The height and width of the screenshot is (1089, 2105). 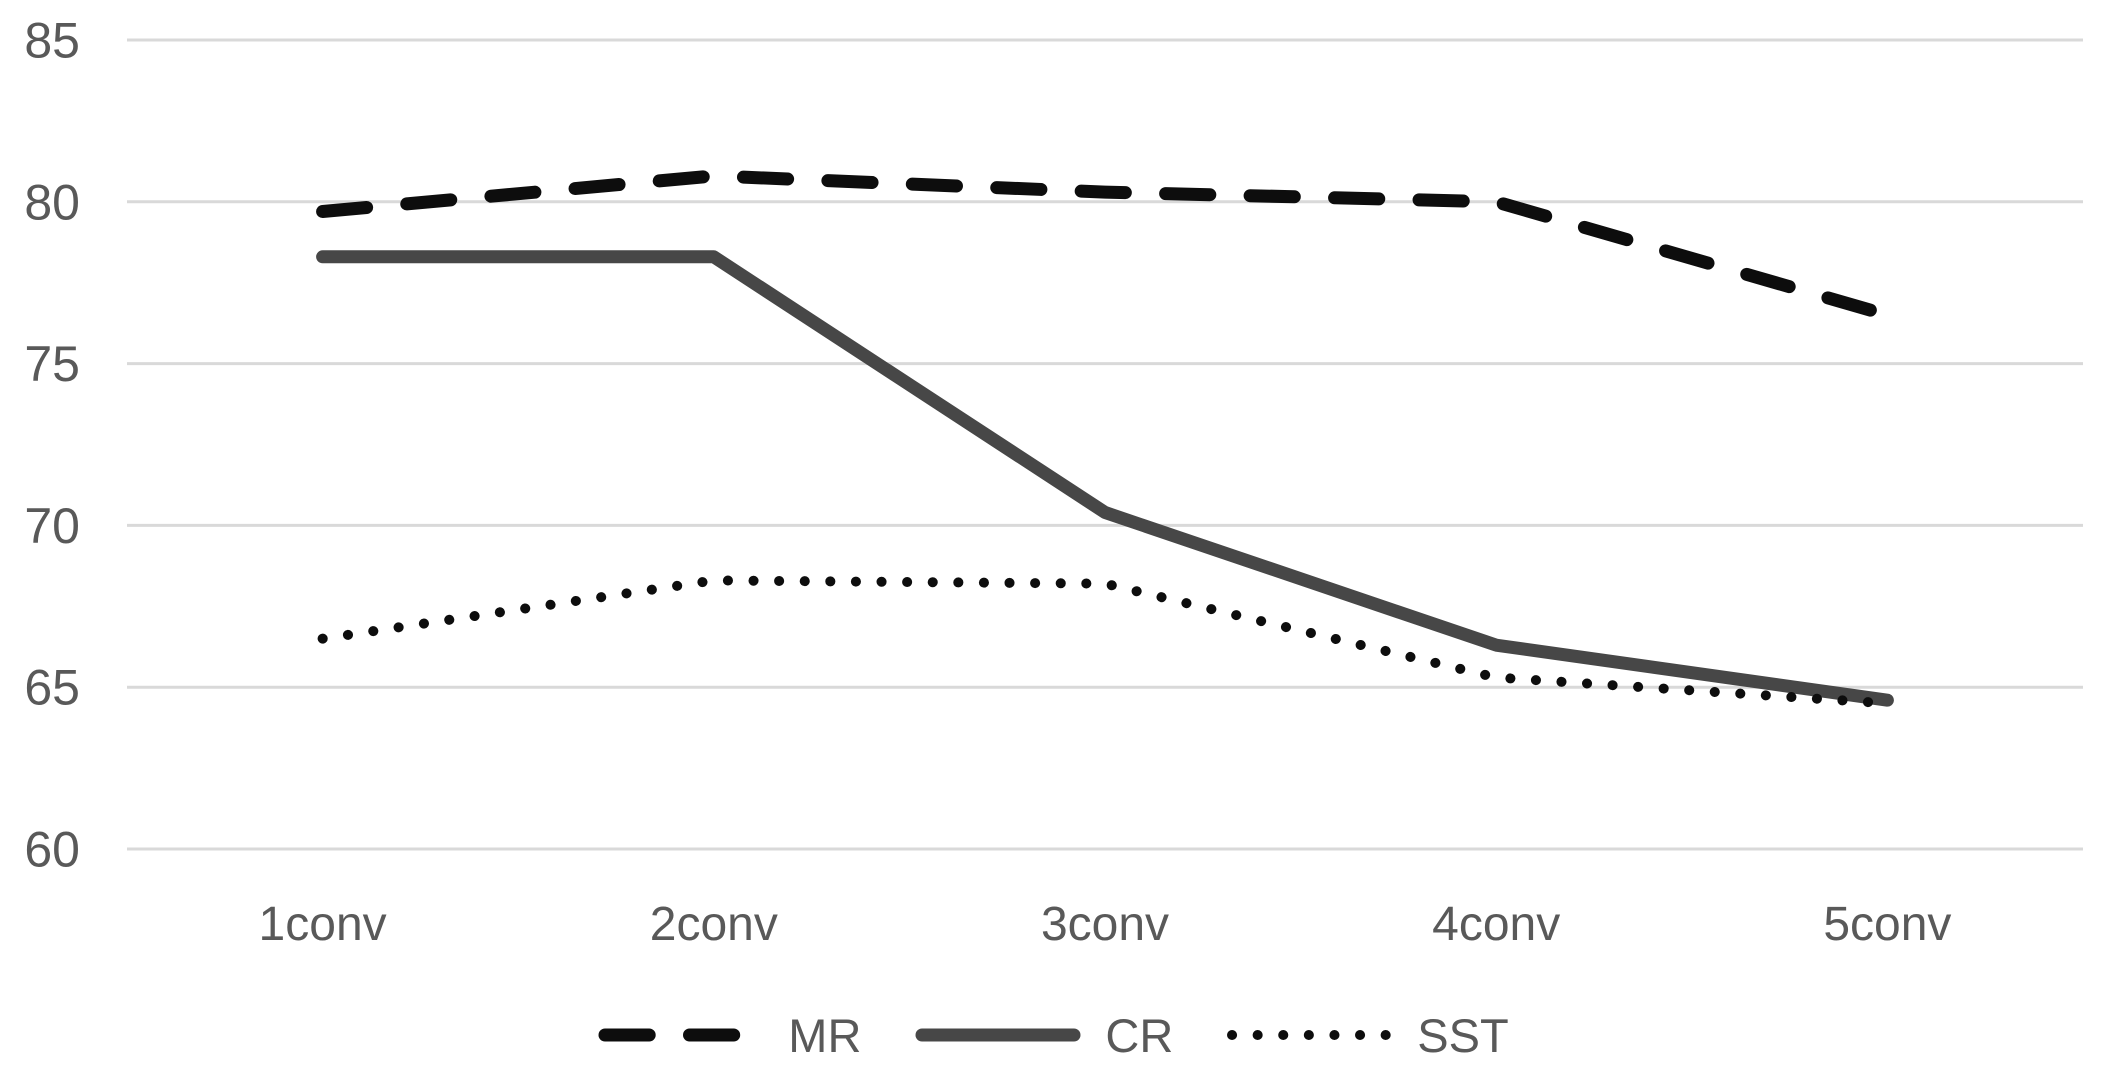 What do you see at coordinates (714, 924) in the screenshot?
I see `svg-text: 2conv` at bounding box center [714, 924].